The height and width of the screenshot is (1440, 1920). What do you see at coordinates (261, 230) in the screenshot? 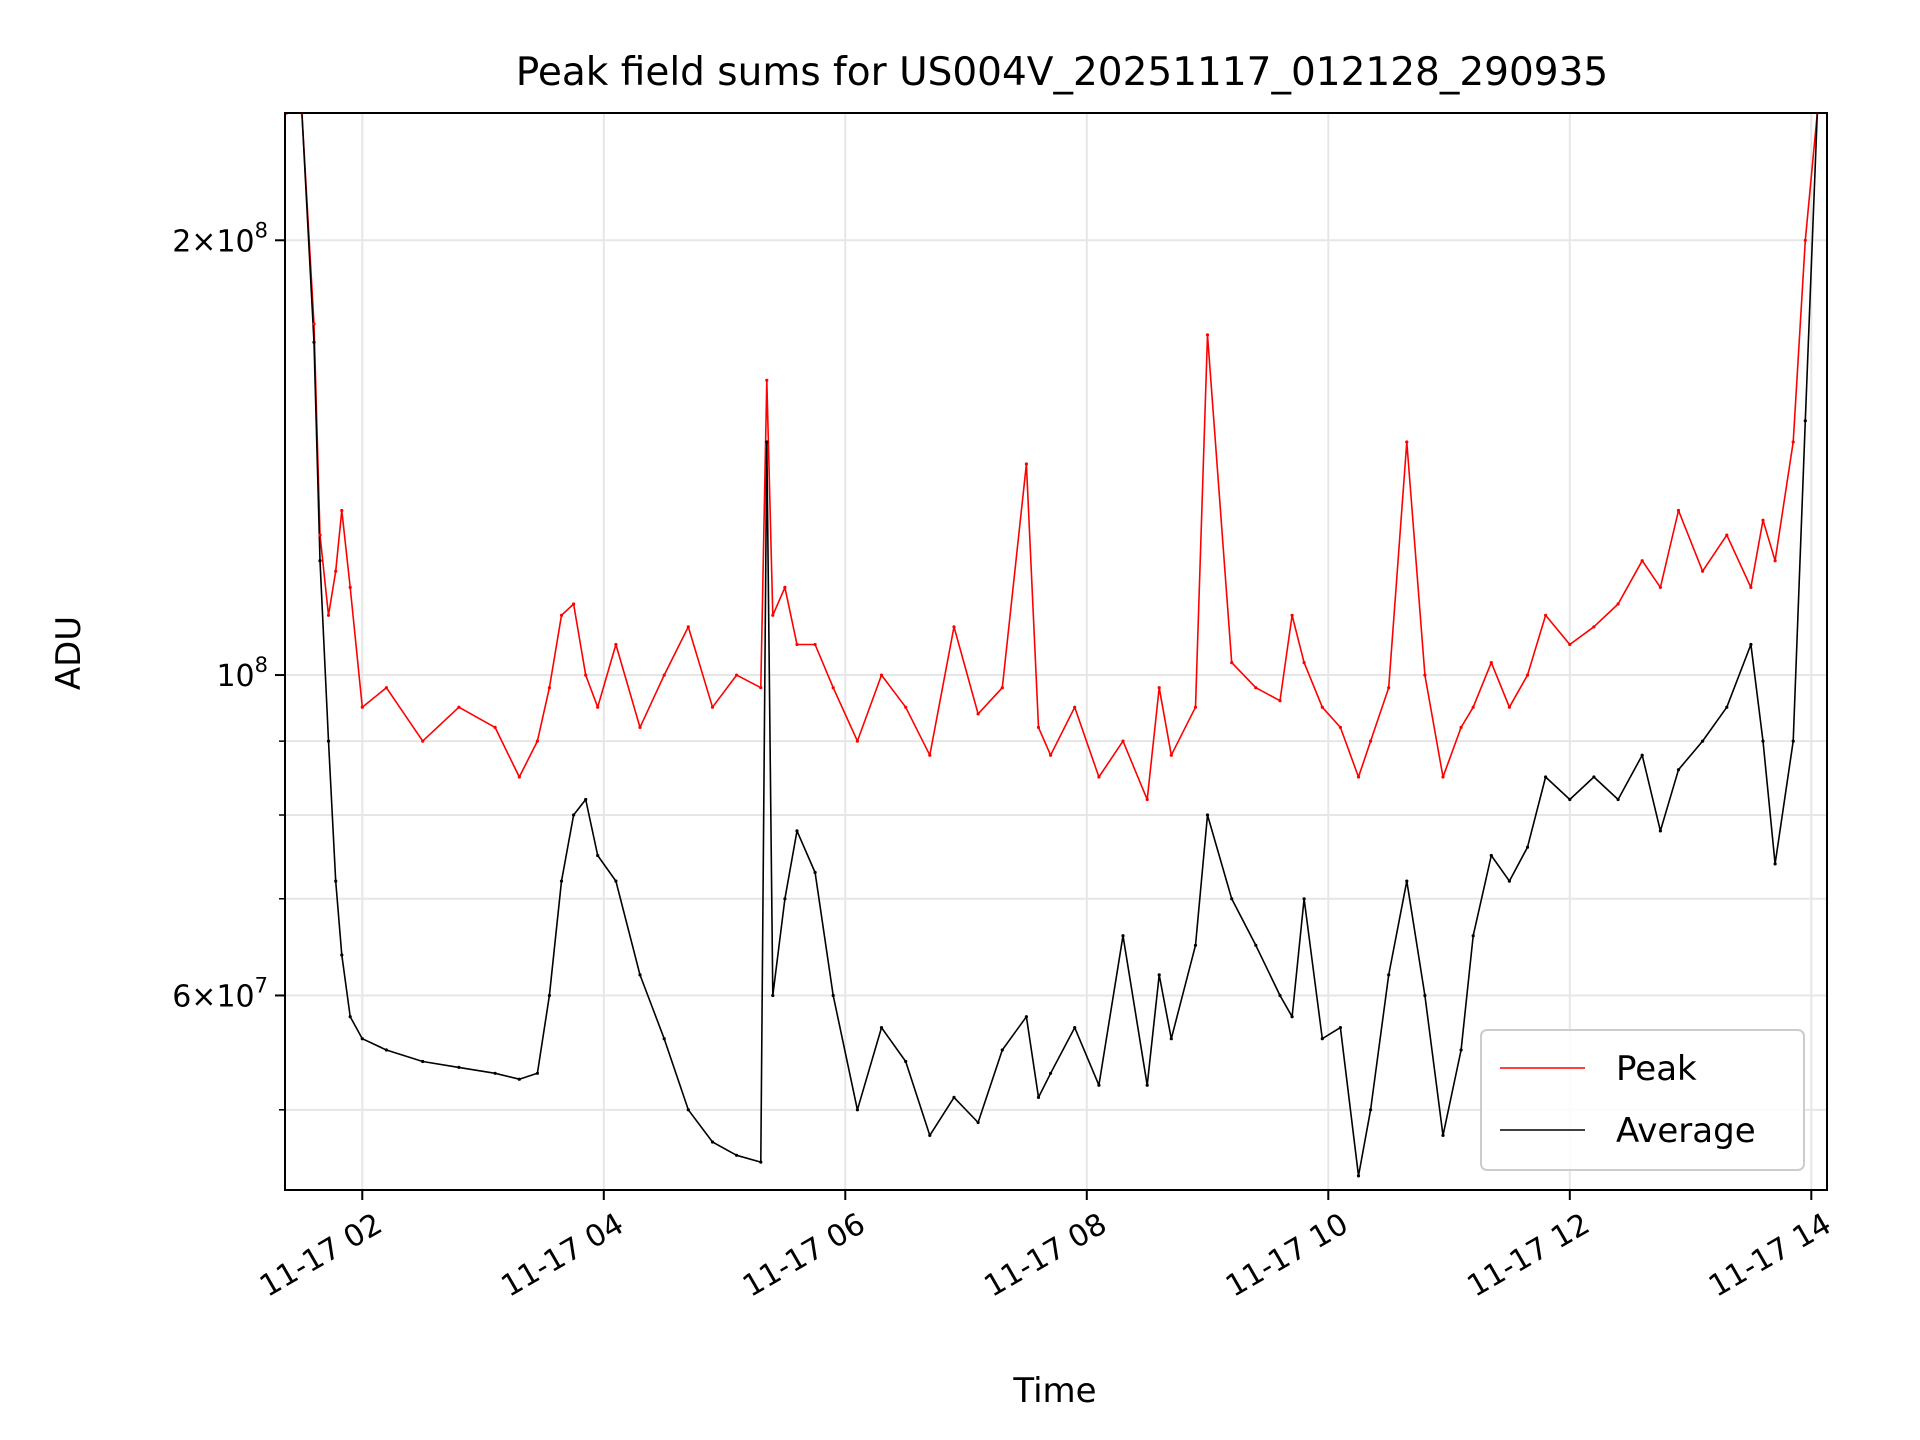
I see `y-tick-exponent: 8` at bounding box center [261, 230].